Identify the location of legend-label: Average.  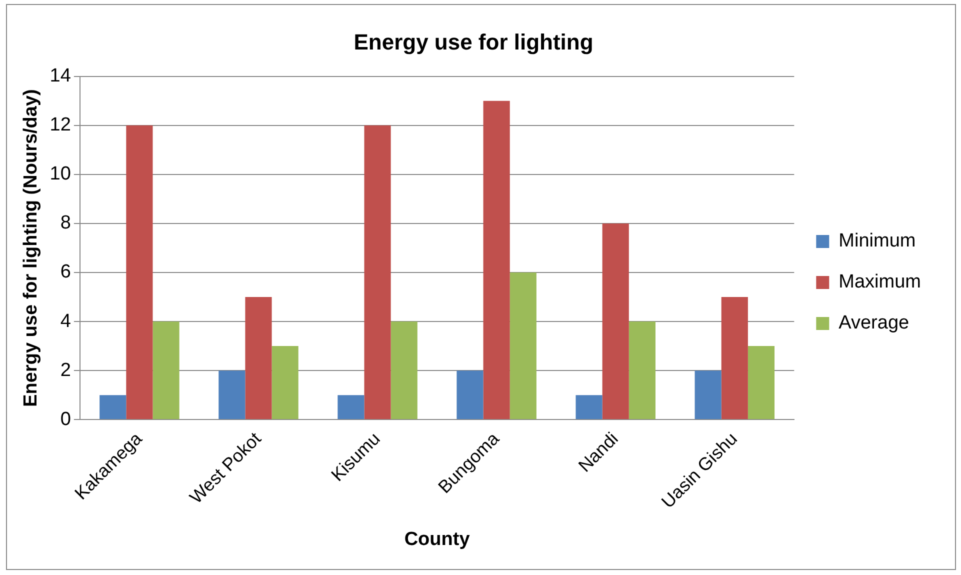
(874, 323).